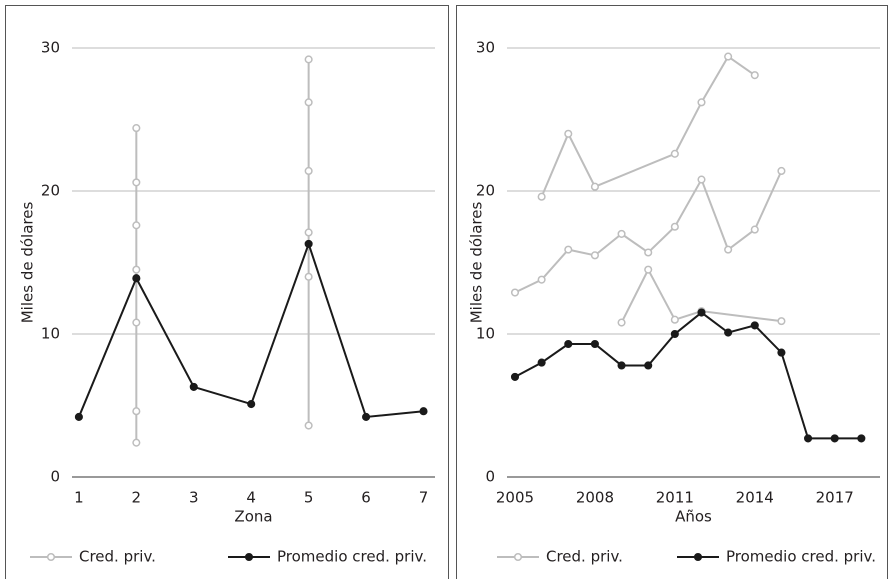 This screenshot has width=893, height=579. I want to click on x-tick-label: 1, so click(79, 498).